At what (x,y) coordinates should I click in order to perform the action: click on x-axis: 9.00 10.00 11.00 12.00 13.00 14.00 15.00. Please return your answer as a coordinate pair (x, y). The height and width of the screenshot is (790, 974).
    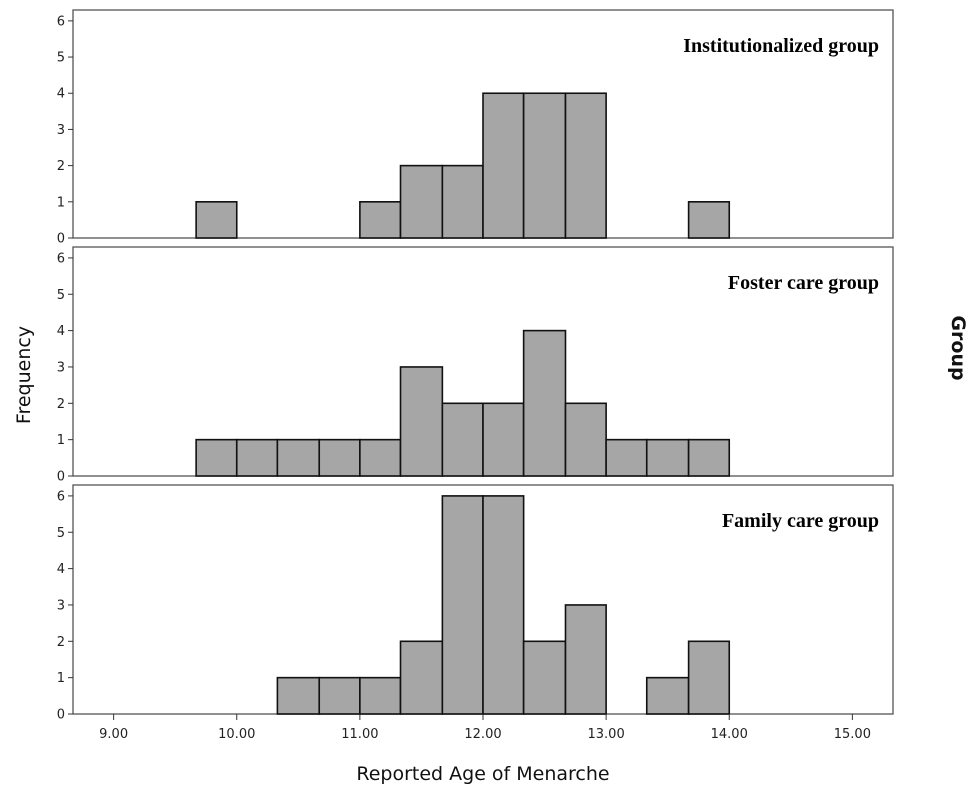
    Looking at the image, I should click on (485, 728).